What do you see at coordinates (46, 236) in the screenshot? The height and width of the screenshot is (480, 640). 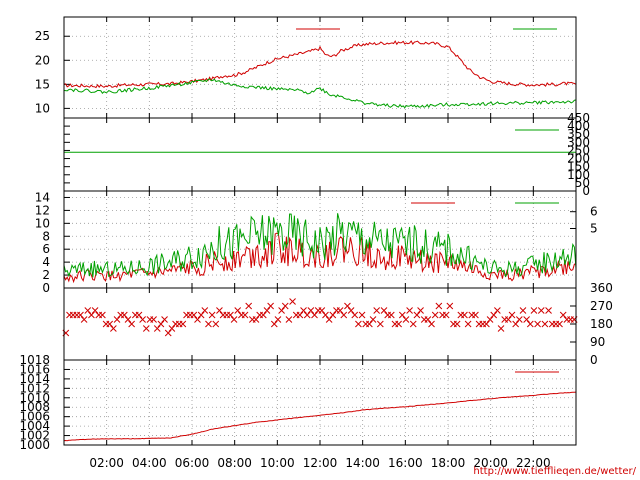 I see `y-tick-label: 8` at bounding box center [46, 236].